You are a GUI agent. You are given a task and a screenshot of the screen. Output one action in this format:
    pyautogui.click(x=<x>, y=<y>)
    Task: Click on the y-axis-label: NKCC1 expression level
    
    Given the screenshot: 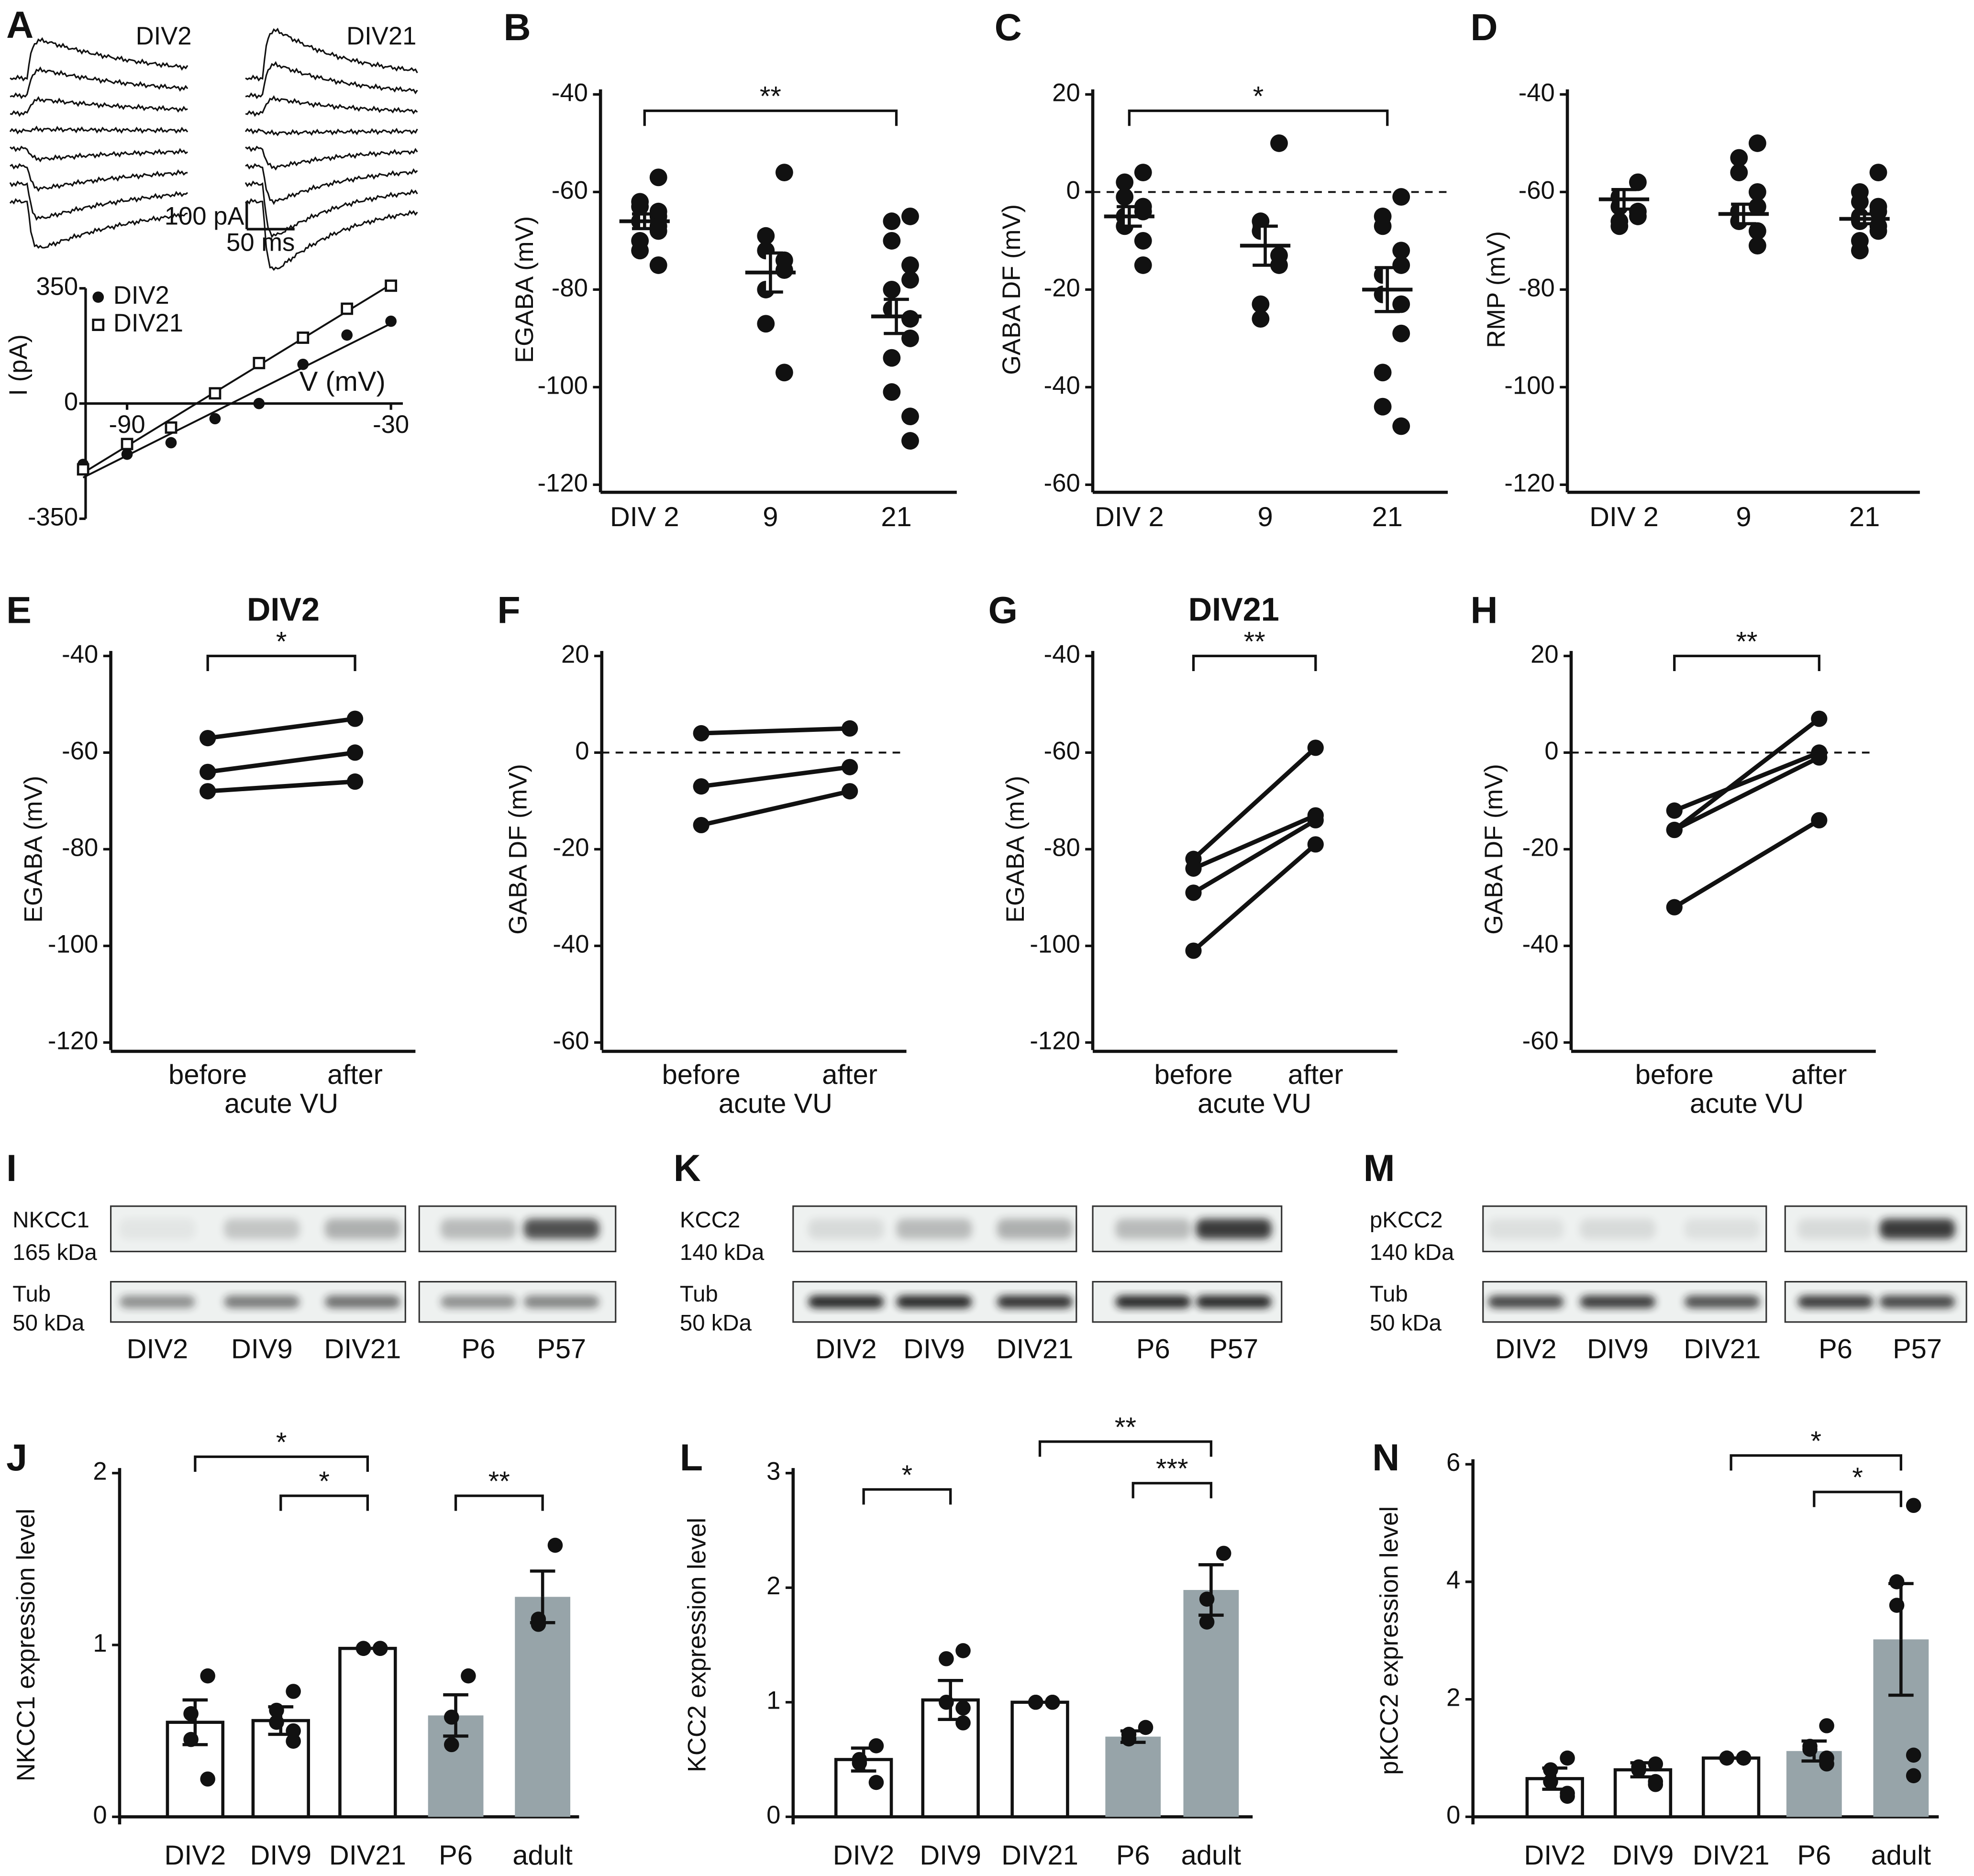 What is the action you would take?
    pyautogui.click(x=26, y=1645)
    